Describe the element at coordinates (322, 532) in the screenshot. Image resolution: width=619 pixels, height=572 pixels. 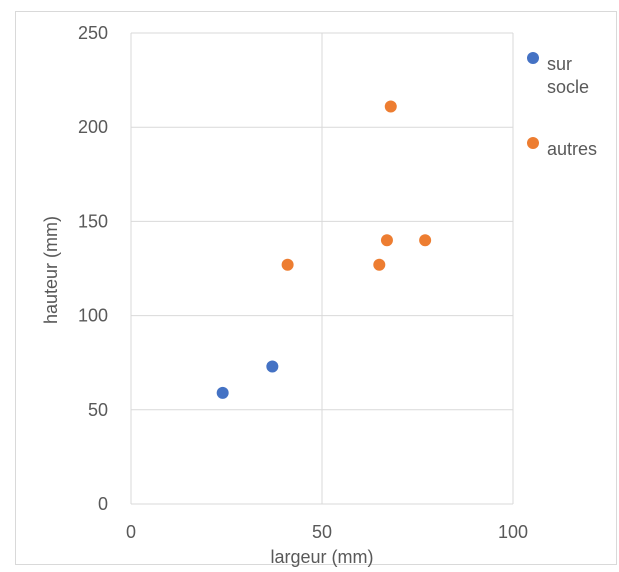
I see `x-tick-label: 50` at that location.